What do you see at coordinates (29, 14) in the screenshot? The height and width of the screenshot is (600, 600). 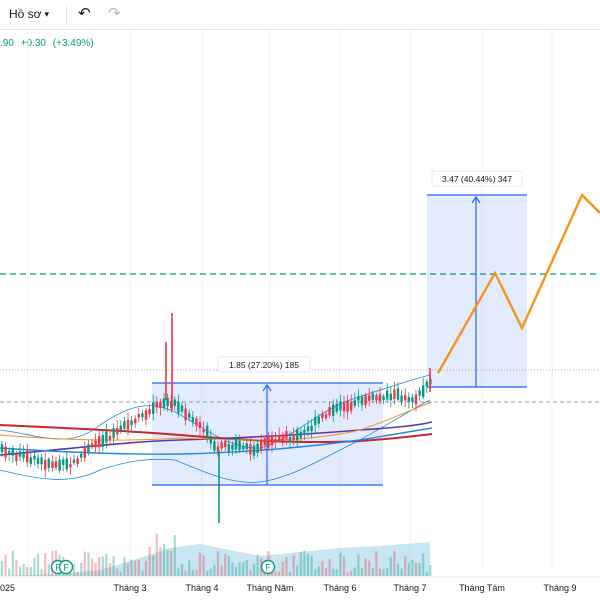 I see `profile-menu-button: Hồ sơ ▾` at bounding box center [29, 14].